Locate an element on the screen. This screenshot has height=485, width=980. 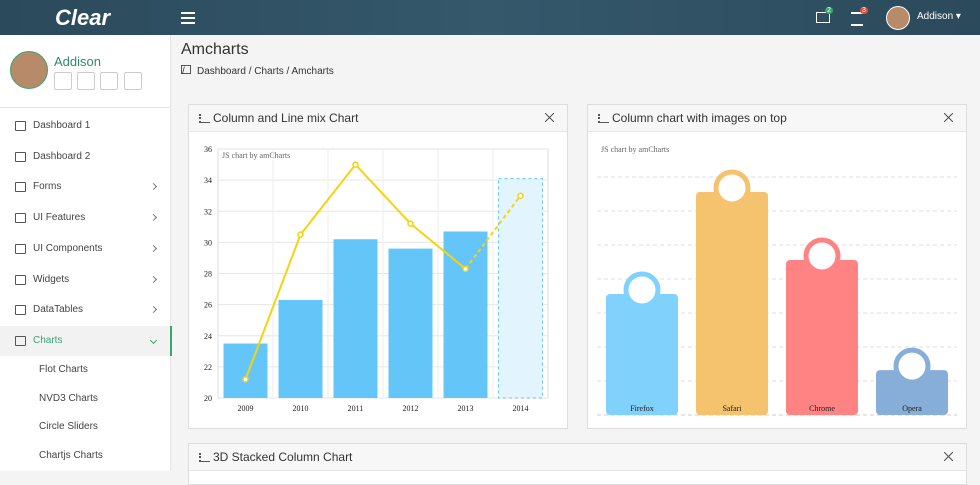
home-icon is located at coordinates (186, 69).